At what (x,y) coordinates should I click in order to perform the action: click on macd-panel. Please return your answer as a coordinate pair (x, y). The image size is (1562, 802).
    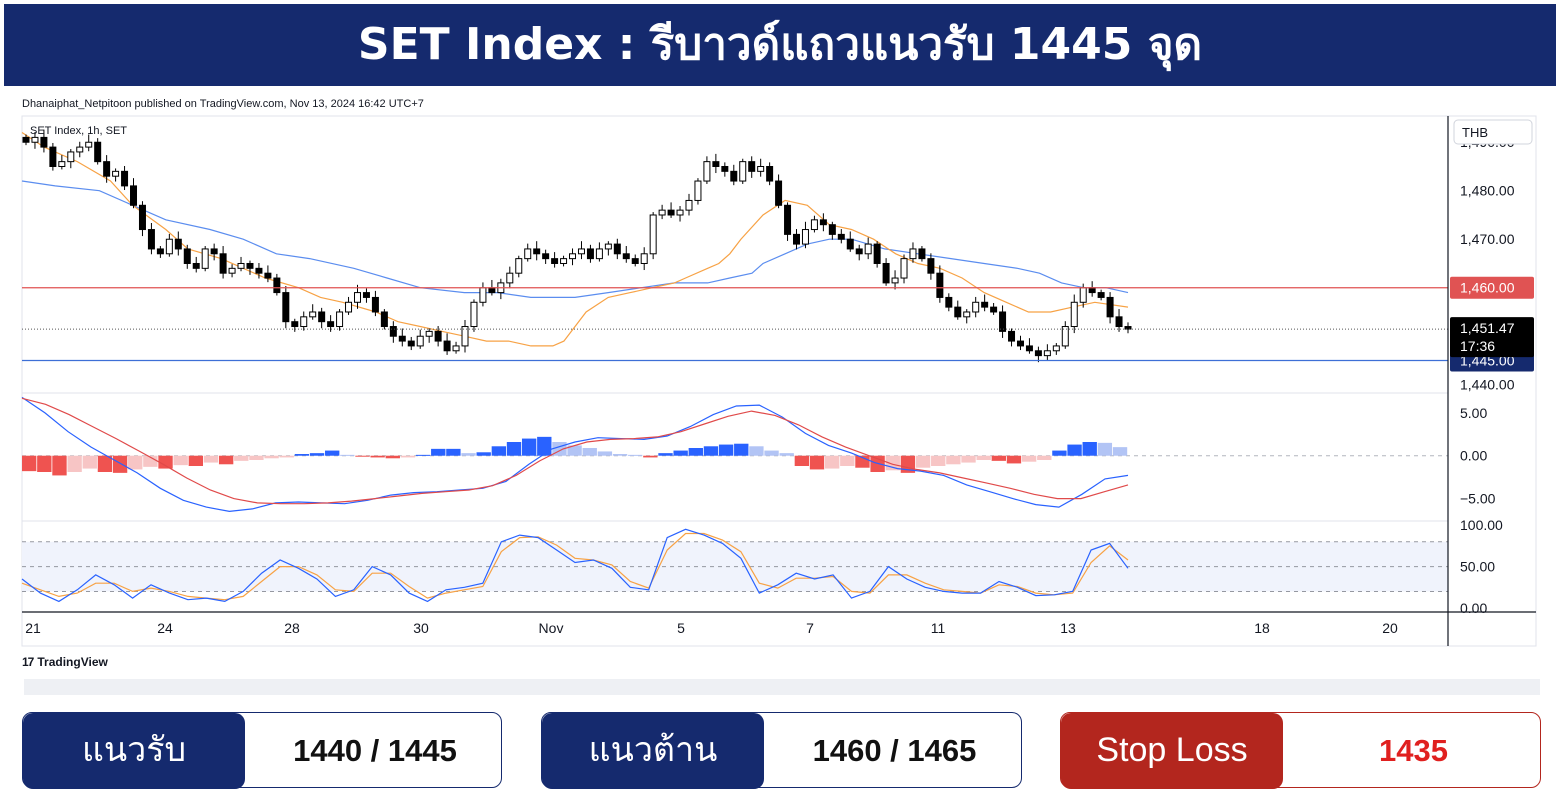
    Looking at the image, I should click on (734, 454).